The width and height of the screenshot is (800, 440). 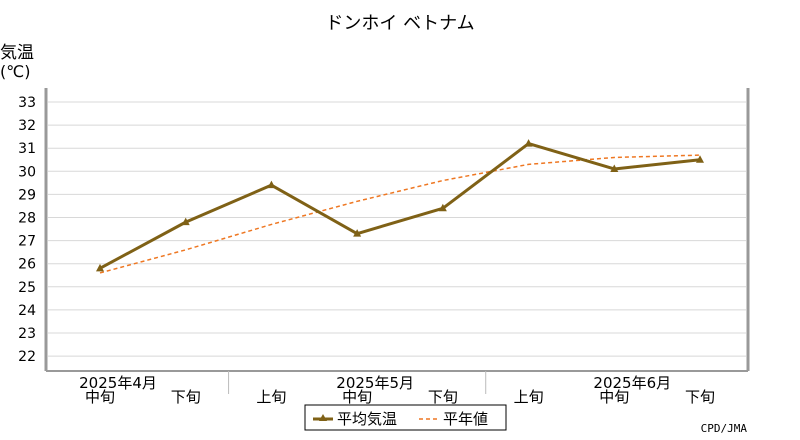 What do you see at coordinates (465, 419) in the screenshot?
I see `legend-label-normal: 平年値` at bounding box center [465, 419].